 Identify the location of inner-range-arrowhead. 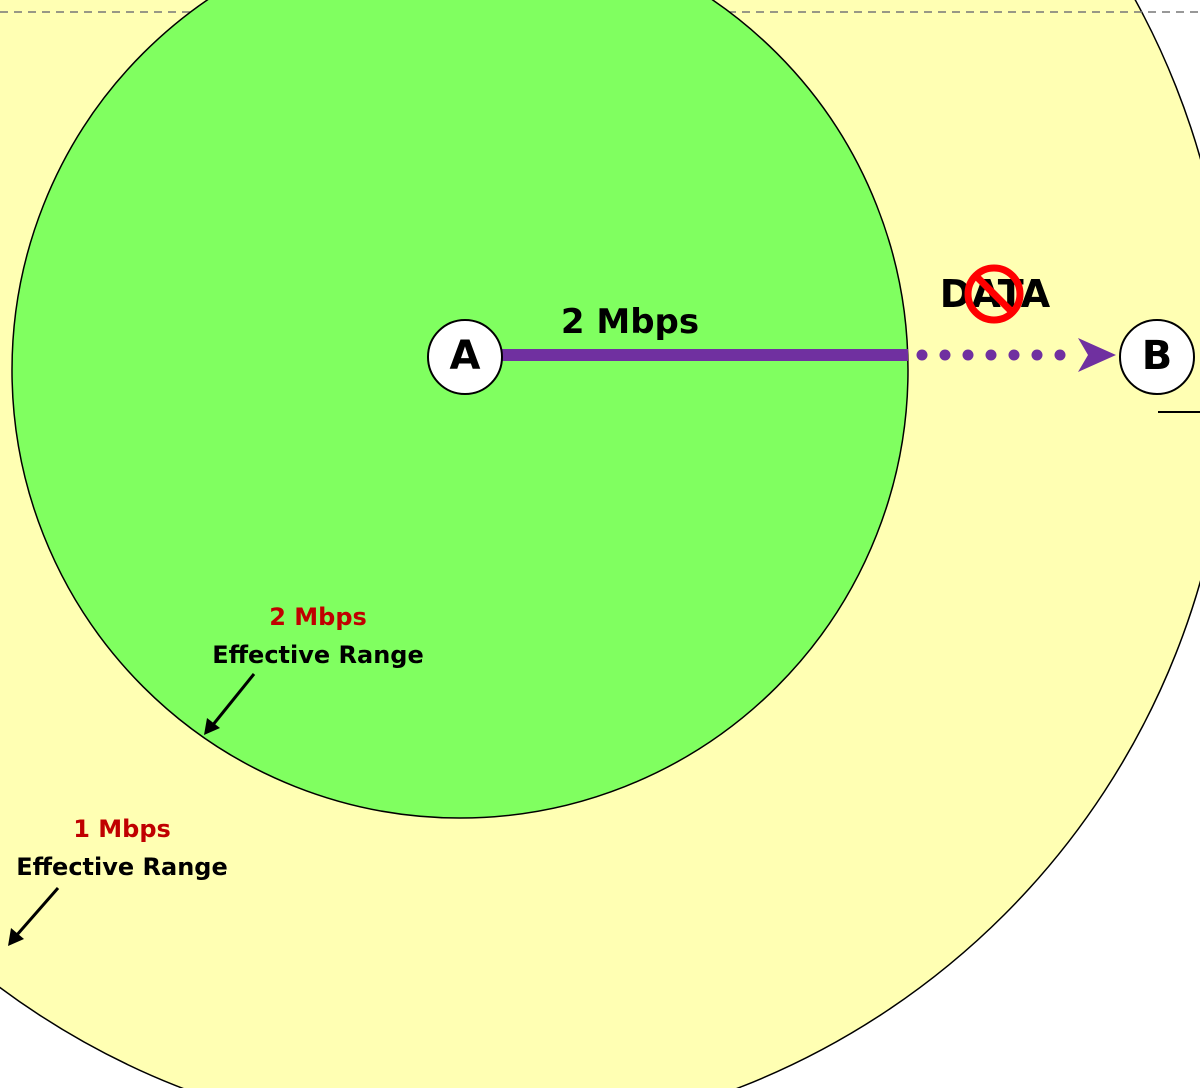
(212, 726).